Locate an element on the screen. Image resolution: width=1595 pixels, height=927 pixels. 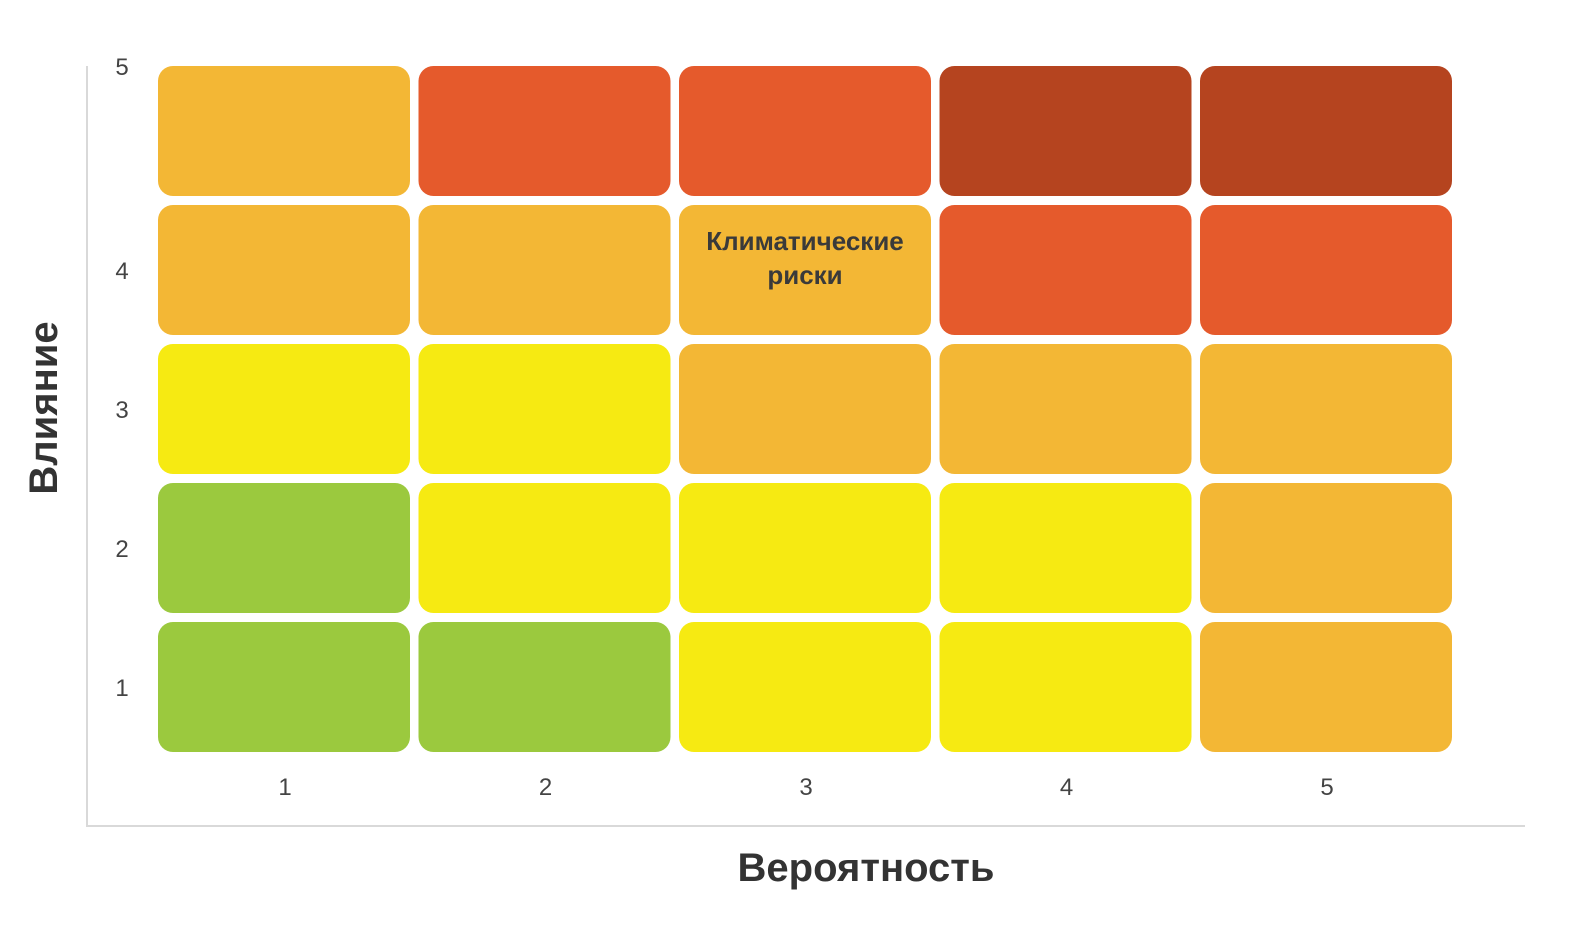
x-tick-label: 2 is located at coordinates (545, 787).